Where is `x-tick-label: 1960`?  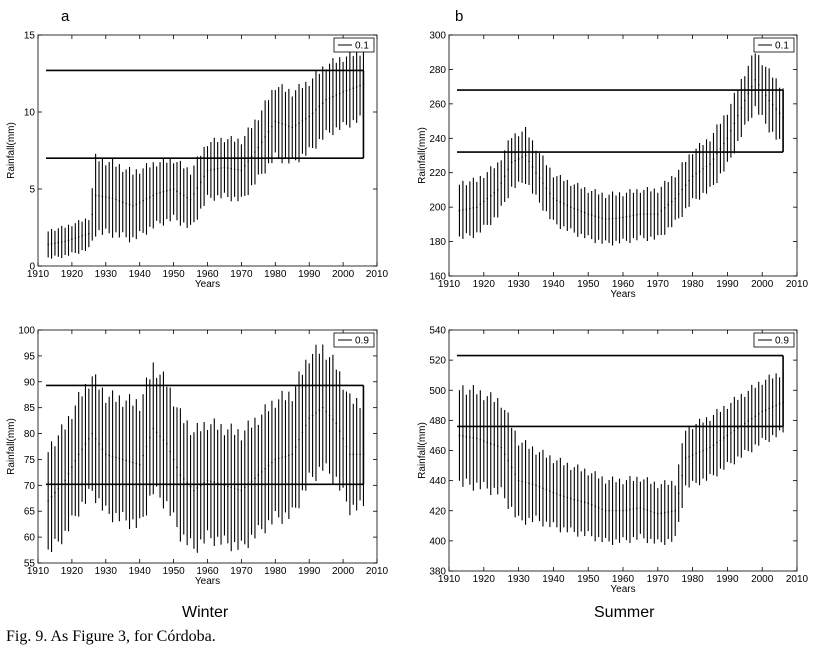
x-tick-label: 1960 is located at coordinates (623, 579).